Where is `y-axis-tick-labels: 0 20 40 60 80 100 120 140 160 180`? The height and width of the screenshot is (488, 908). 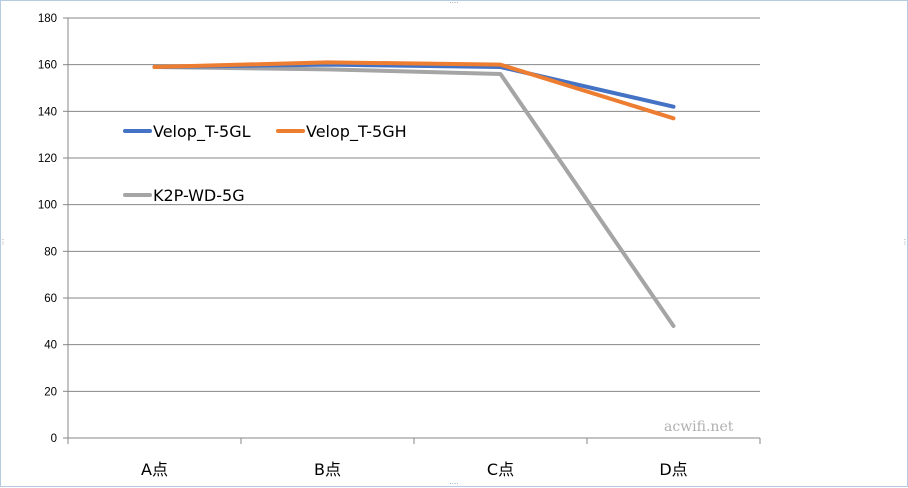
y-axis-tick-labels: 0 20 40 60 80 100 120 140 160 180 is located at coordinates (47, 229).